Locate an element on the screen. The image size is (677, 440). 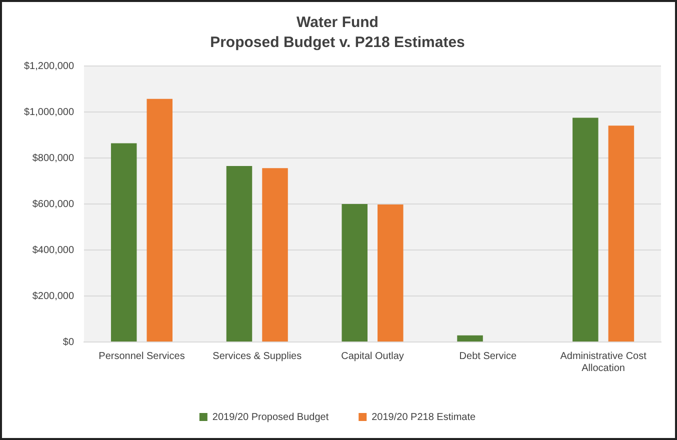
y-tick-label: $1,000,000 is located at coordinates (49, 112).